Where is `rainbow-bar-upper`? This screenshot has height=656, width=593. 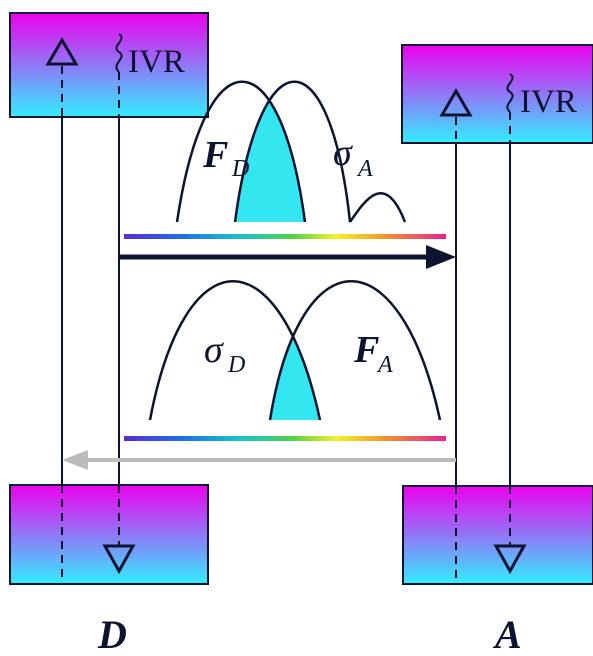 rainbow-bar-upper is located at coordinates (285, 236).